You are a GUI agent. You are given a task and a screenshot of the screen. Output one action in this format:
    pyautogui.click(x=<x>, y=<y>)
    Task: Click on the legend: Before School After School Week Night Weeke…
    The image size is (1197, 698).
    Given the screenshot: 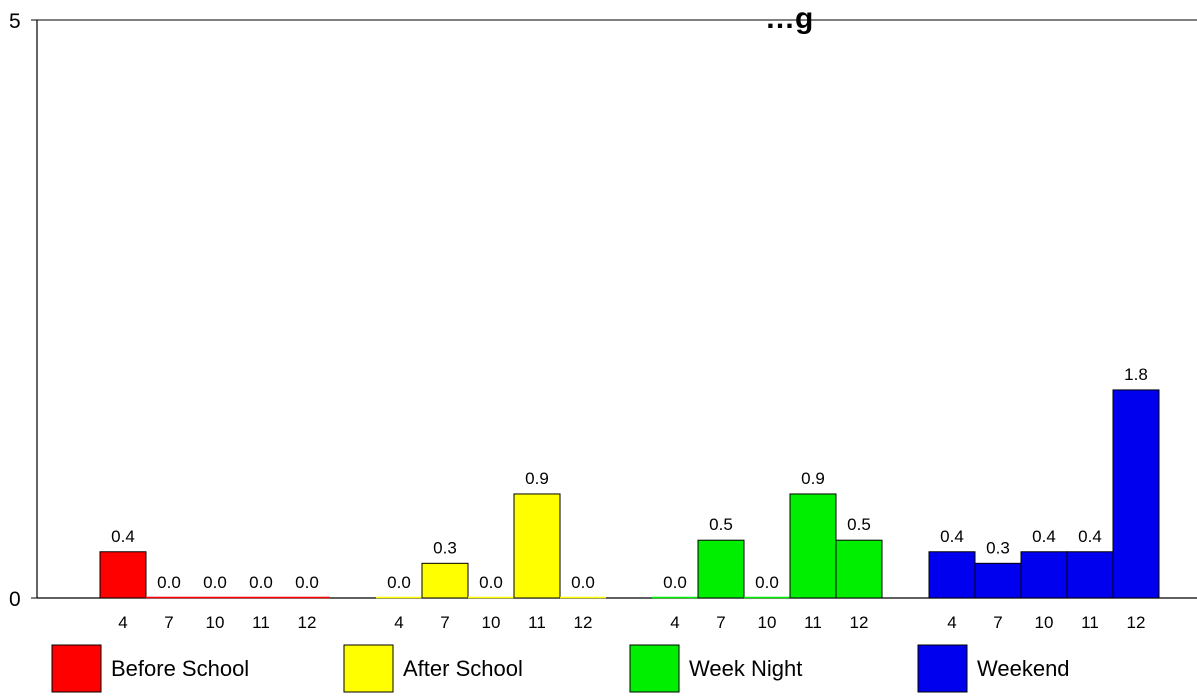 What is the action you would take?
    pyautogui.click(x=560, y=668)
    